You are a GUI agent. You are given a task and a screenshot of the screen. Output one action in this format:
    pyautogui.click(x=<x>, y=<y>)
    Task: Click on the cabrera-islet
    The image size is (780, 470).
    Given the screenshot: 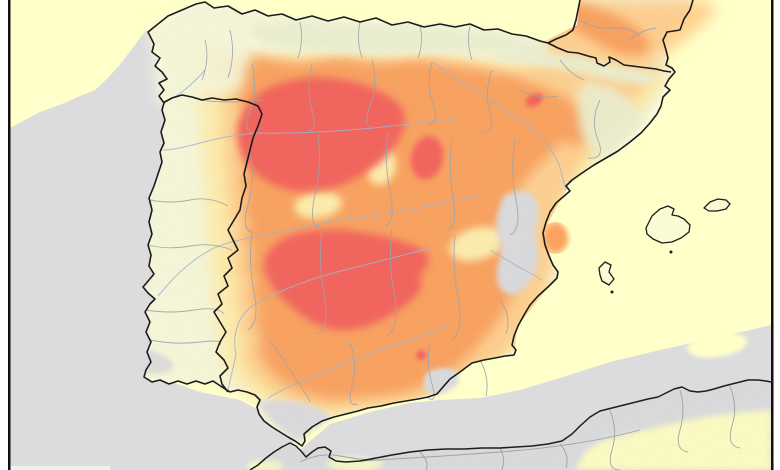 What is the action you would take?
    pyautogui.click(x=671, y=252)
    